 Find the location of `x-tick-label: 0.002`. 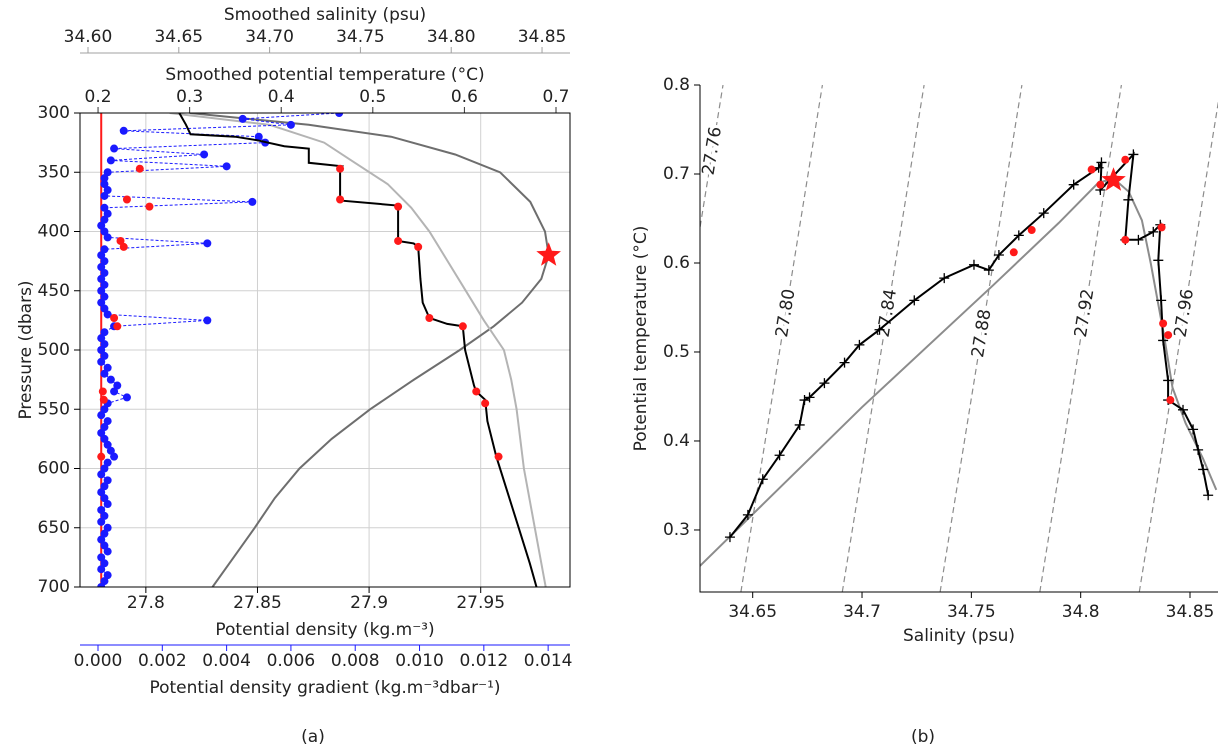

x-tick-label: 0.002 is located at coordinates (162, 661).